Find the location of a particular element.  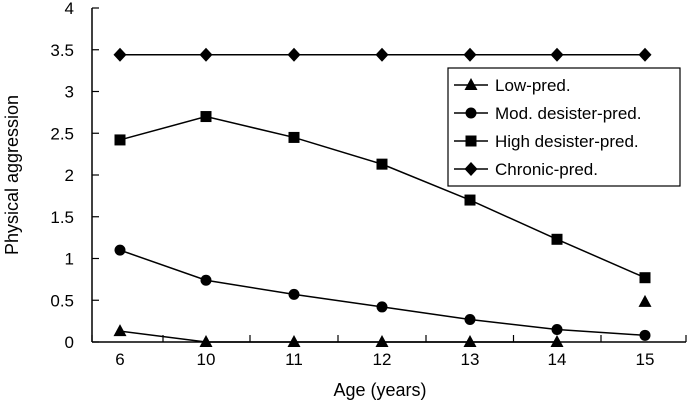

legend-box is located at coordinates (564, 127).